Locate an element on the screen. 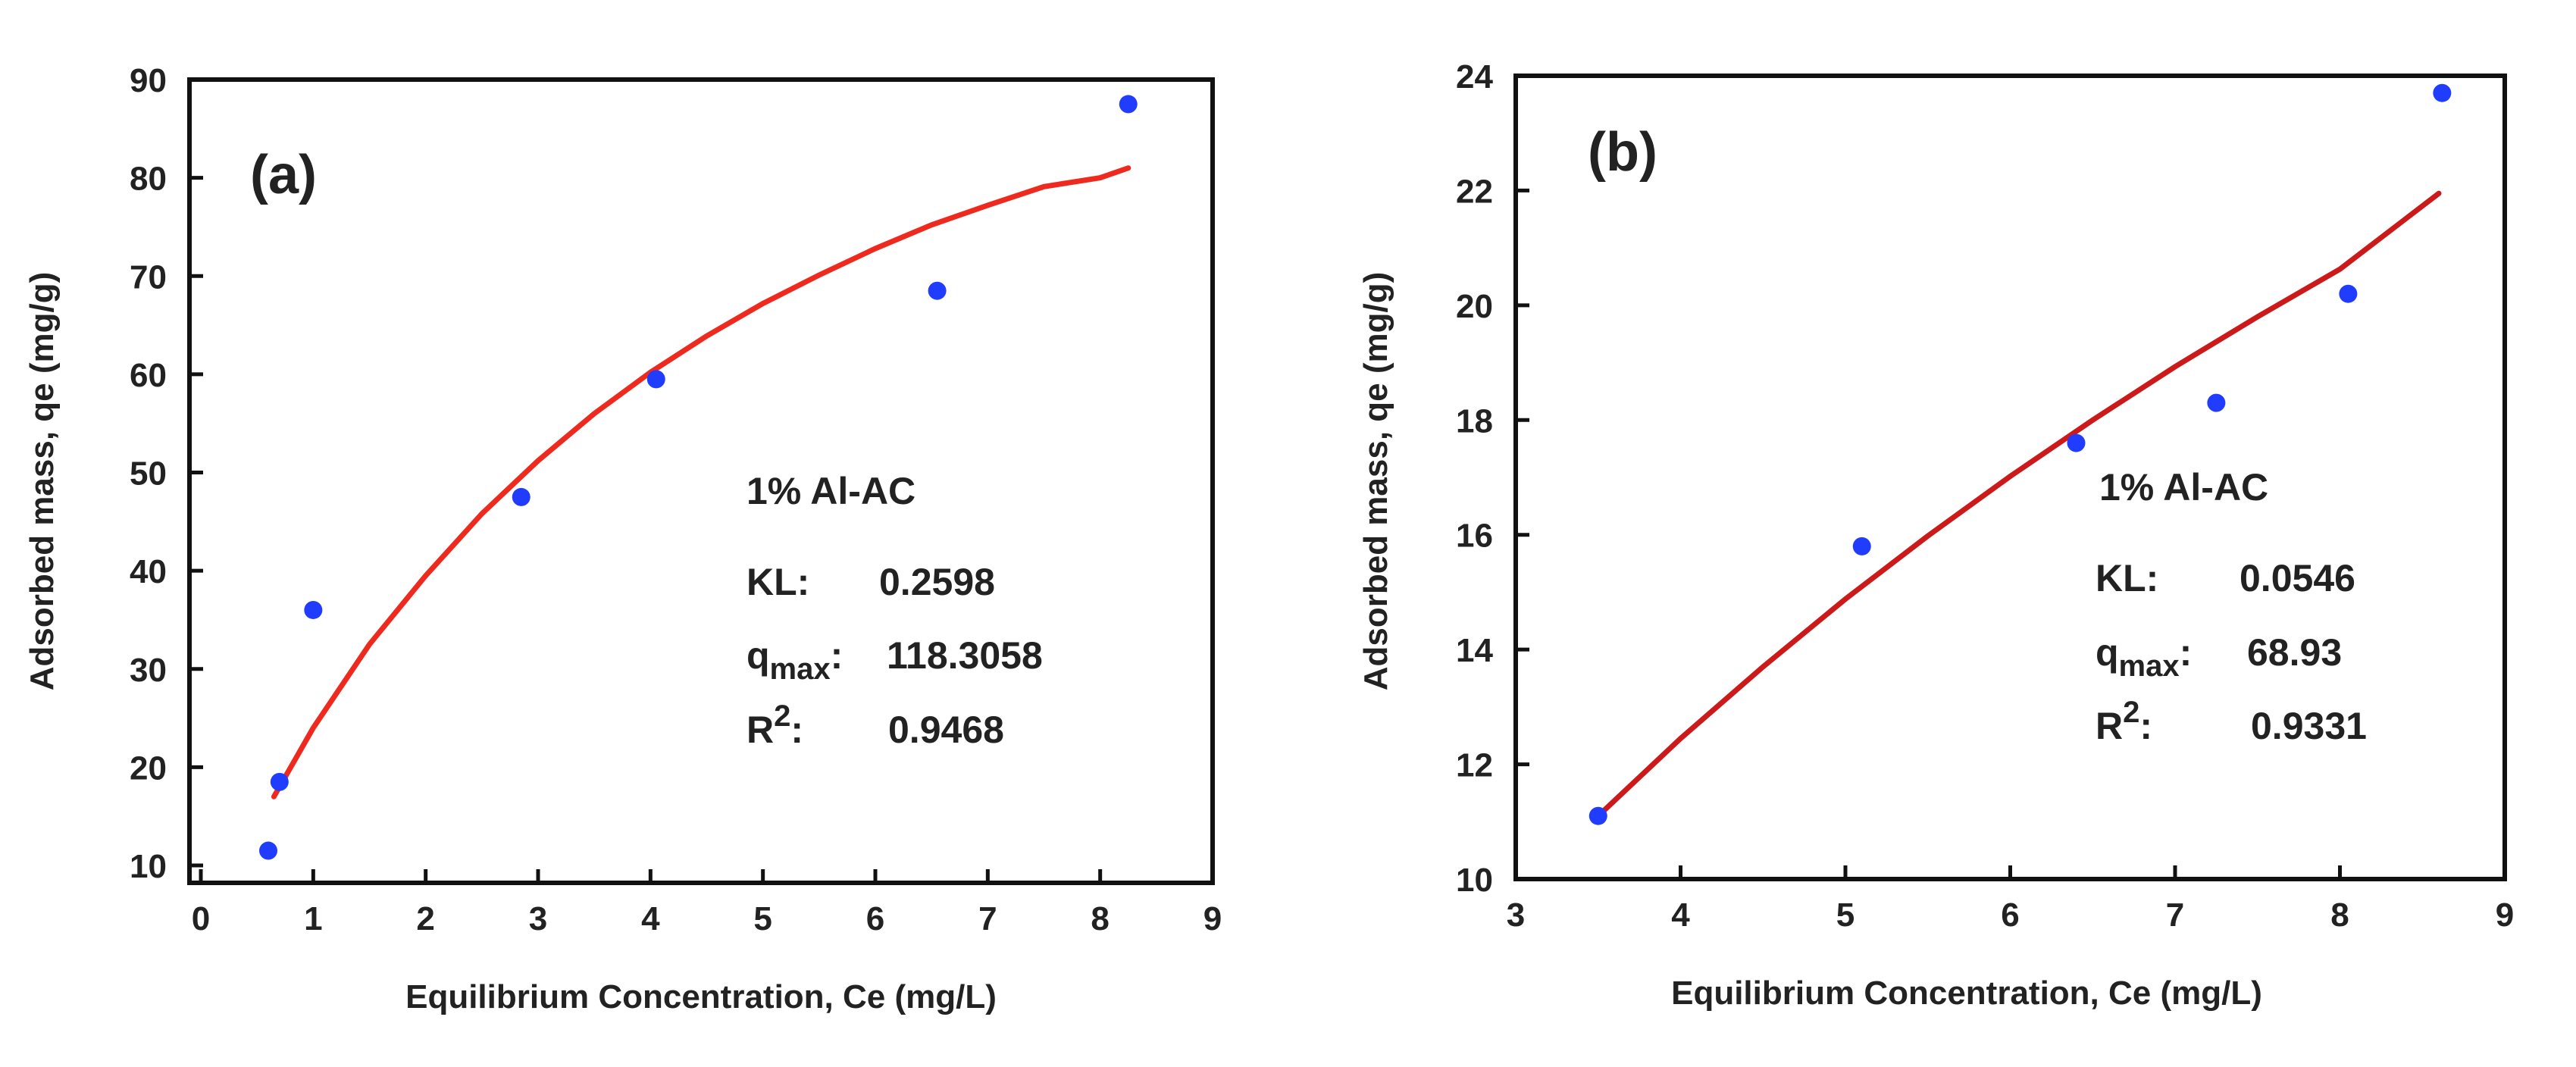 This screenshot has width=2576, height=1067. r2-r-a: R is located at coordinates (760, 730).